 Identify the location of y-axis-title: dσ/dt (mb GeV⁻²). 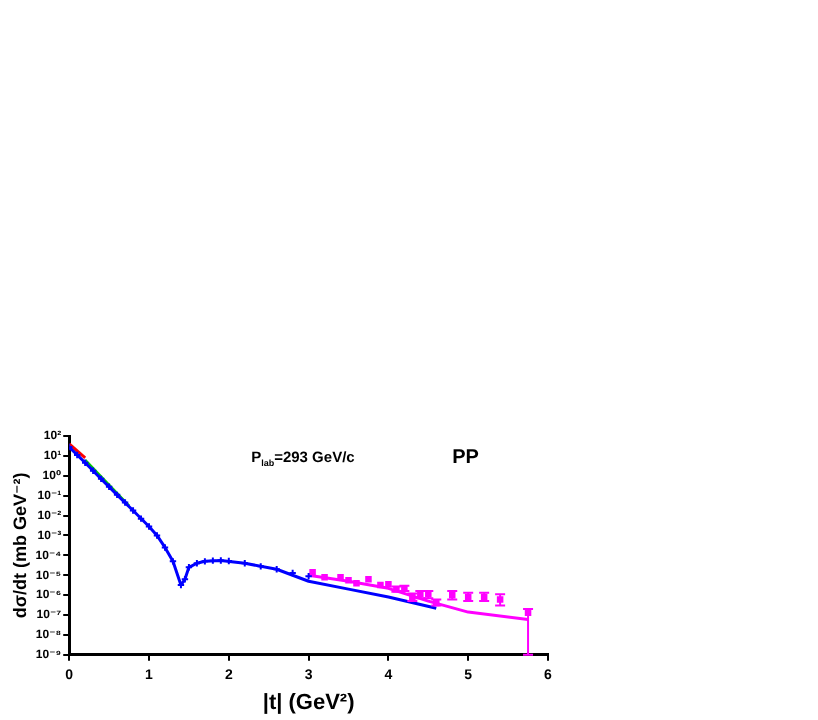
(19, 545).